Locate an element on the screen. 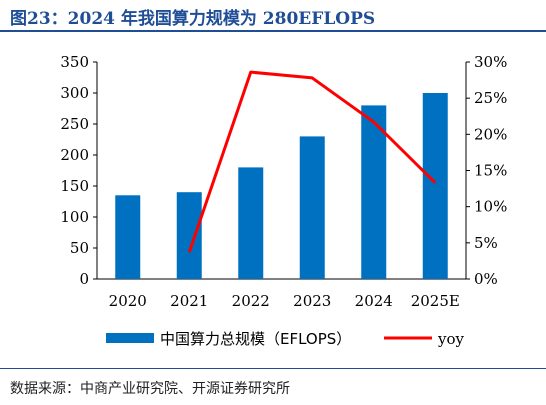  figure-title: 图23：2024 年我国算力规模为 280EFLOPS is located at coordinates (193, 19).